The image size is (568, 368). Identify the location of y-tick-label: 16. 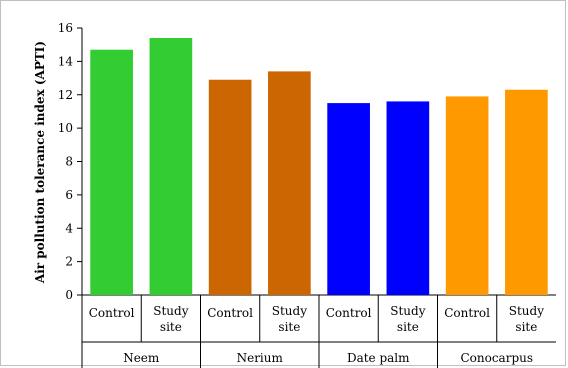
(65, 28).